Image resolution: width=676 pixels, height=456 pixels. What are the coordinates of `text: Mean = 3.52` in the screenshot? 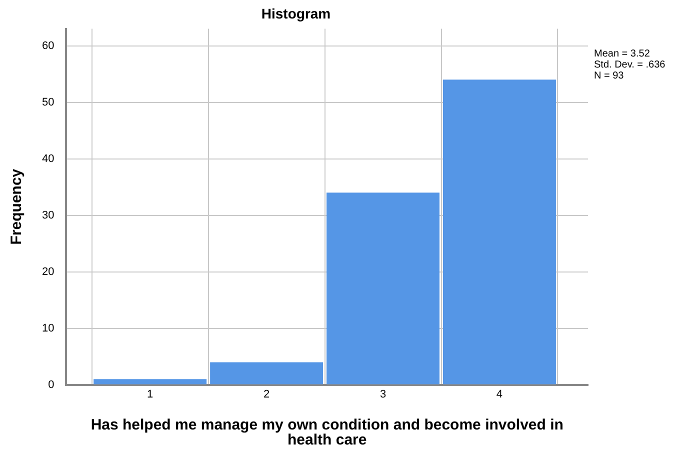 It's located at (622, 54).